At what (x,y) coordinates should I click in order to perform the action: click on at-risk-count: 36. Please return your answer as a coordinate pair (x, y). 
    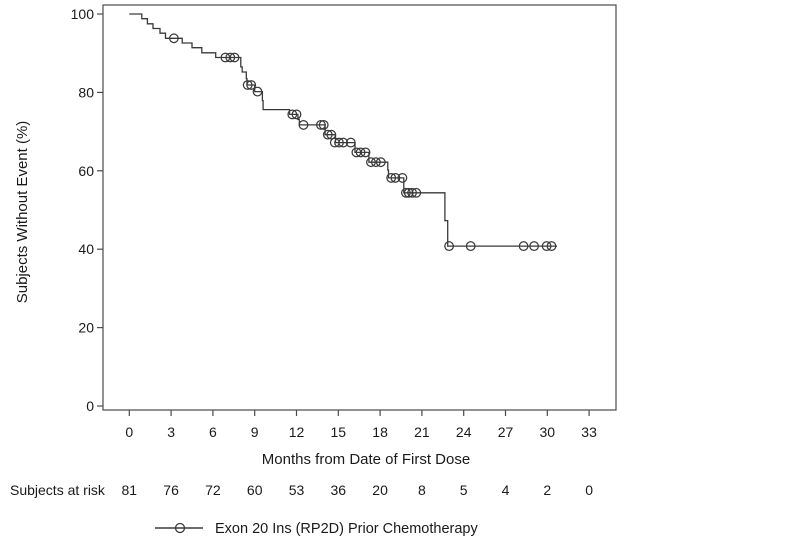
    Looking at the image, I should click on (339, 490).